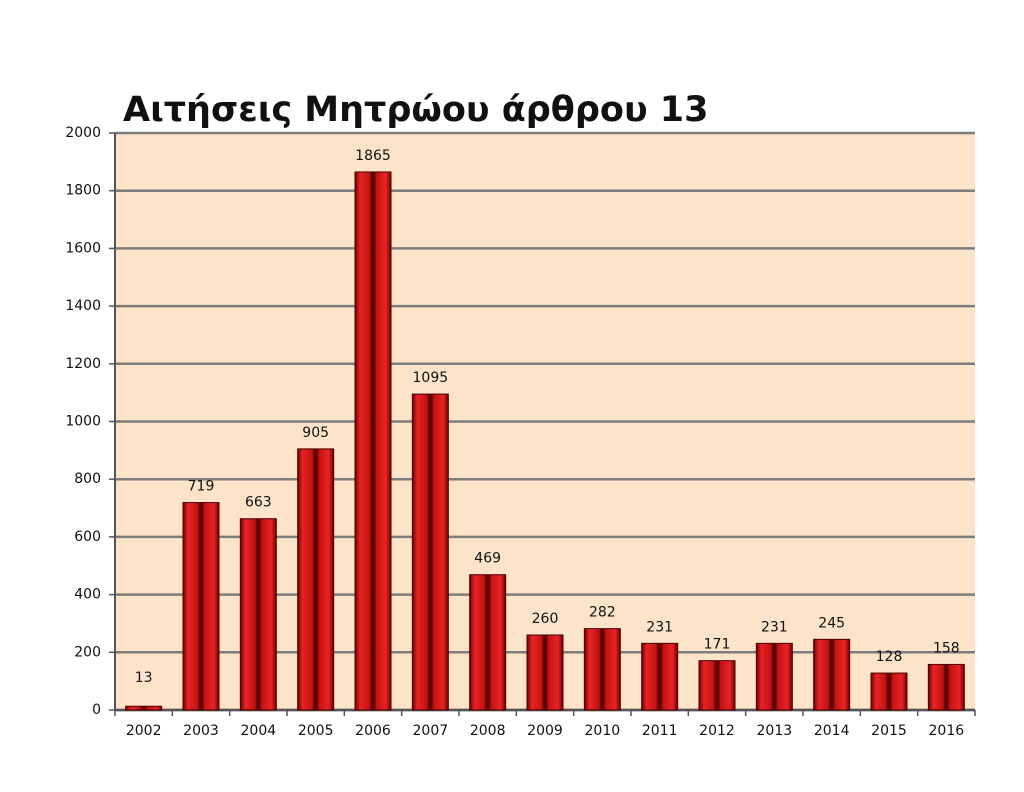 The image size is (1024, 792). Describe the element at coordinates (87, 652) in the screenshot. I see `y-tick-label: 200` at that location.